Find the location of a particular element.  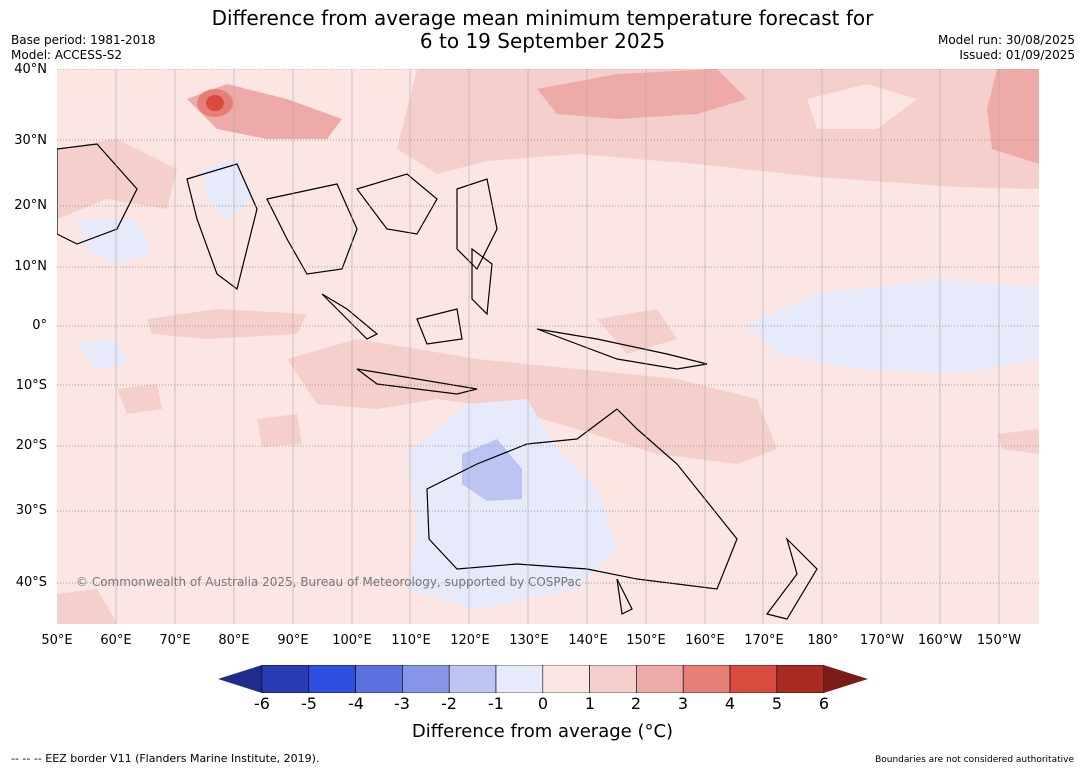

colorbar-label: Difference from average (°C) is located at coordinates (542, 731).